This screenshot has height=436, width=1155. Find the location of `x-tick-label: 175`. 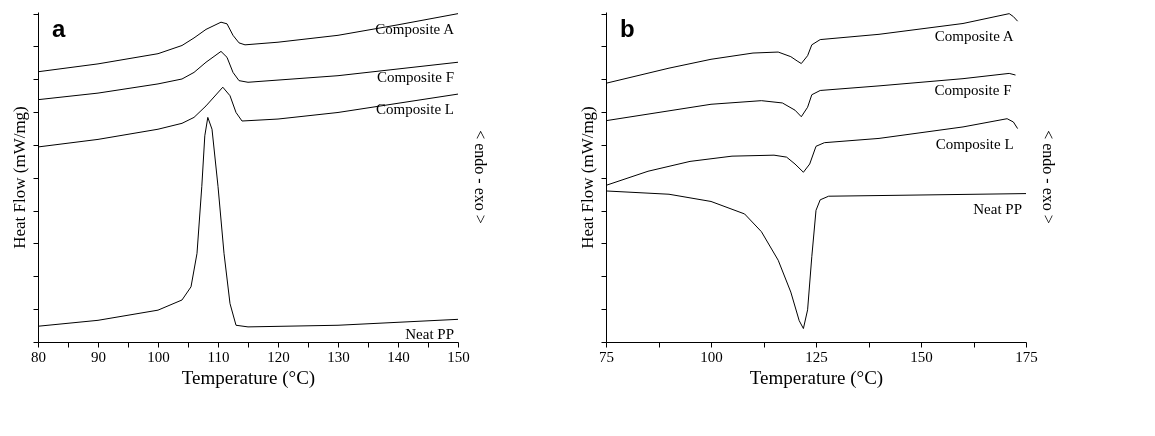

x-tick-label: 175 is located at coordinates (1026, 356).